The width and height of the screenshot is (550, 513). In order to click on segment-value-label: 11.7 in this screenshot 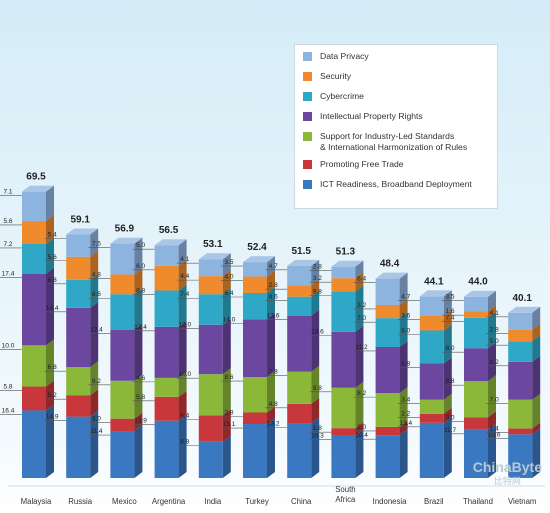, I will do `click(450, 430)`.